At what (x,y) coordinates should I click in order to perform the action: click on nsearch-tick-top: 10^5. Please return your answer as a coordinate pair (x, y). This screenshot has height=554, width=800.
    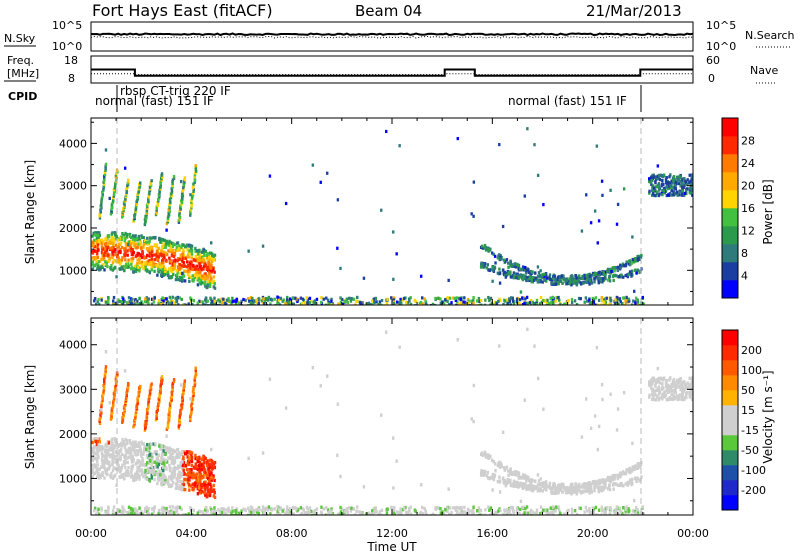
    Looking at the image, I should click on (721, 25).